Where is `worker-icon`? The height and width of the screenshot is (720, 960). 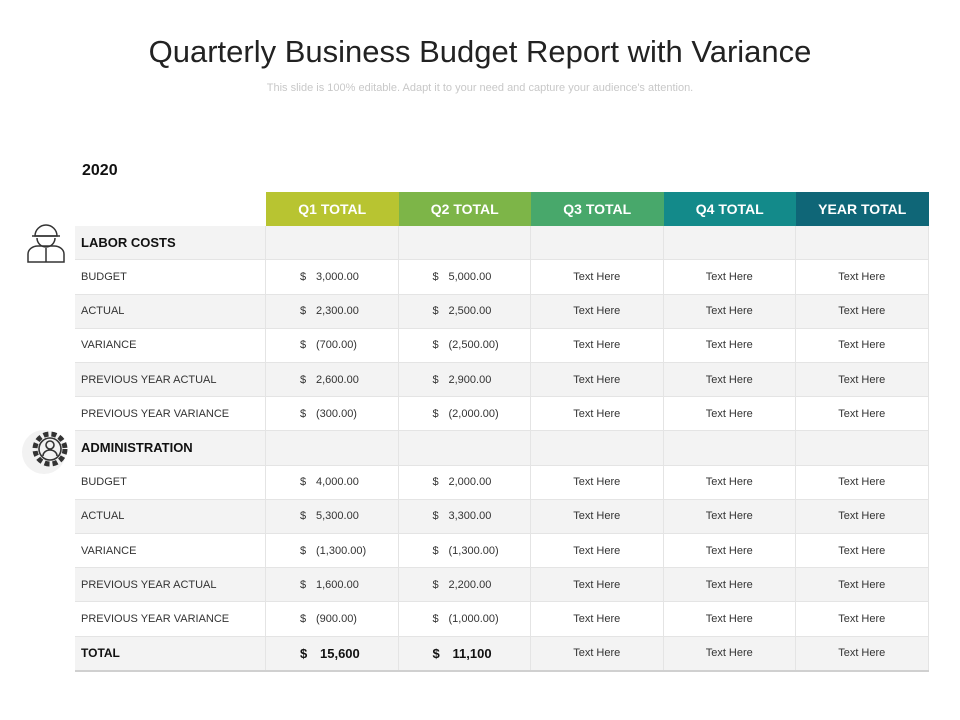
worker-icon is located at coordinates (46, 243).